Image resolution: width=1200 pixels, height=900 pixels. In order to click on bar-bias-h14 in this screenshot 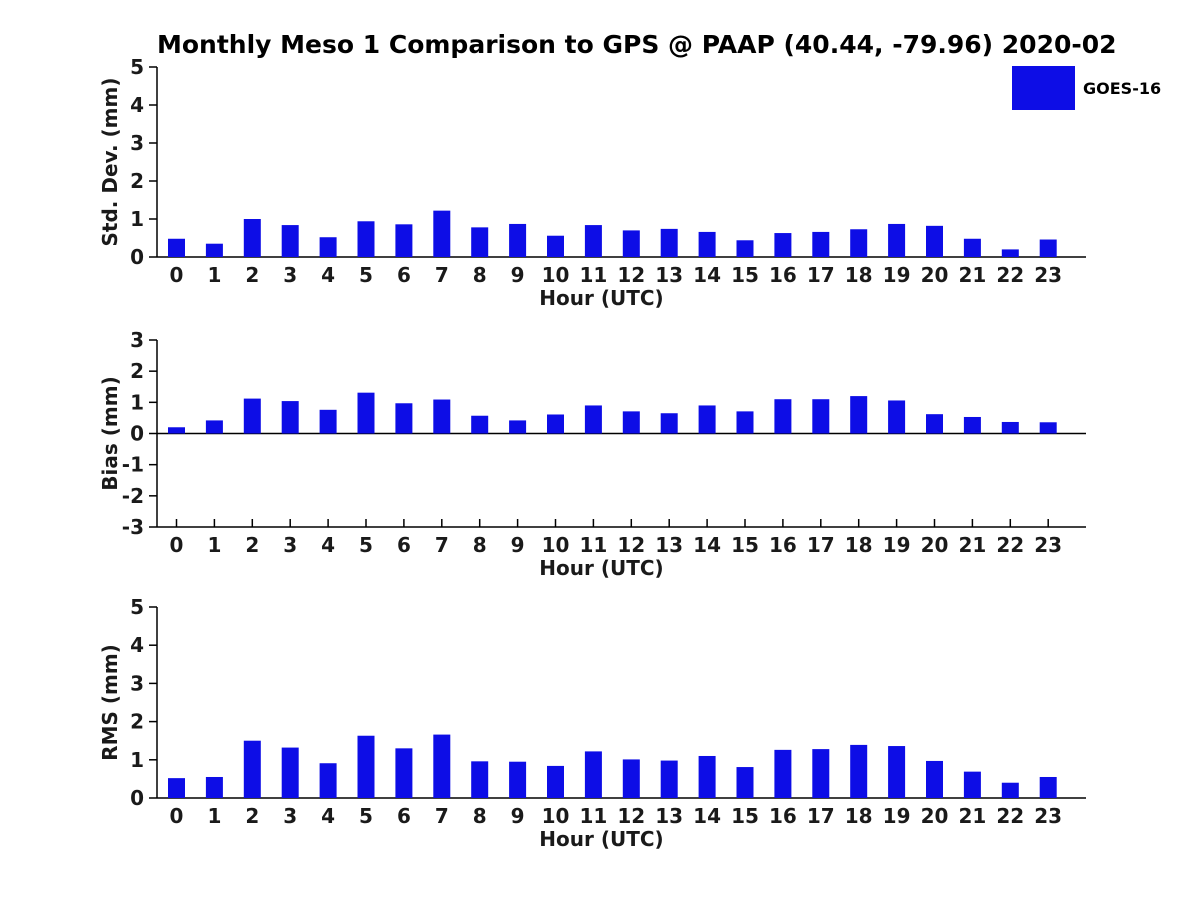, I will do `click(707, 419)`.